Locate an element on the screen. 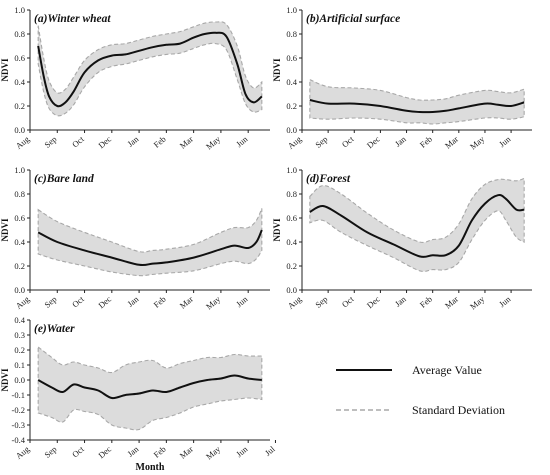 This screenshot has width=550, height=475. panel-title: (b)Artificial surface is located at coordinates (353, 19).